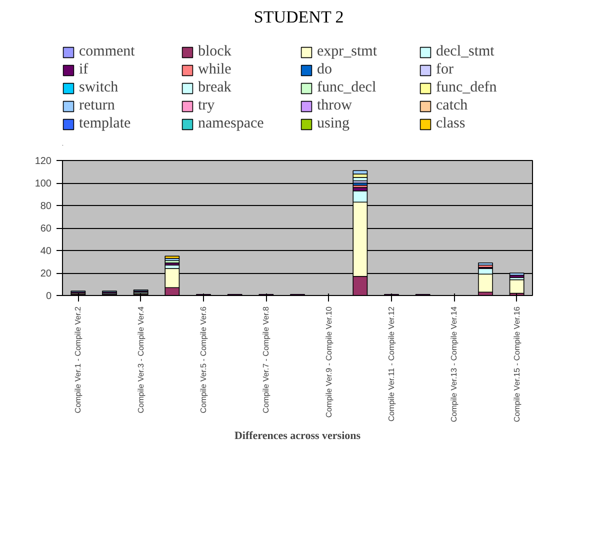  Describe the element at coordinates (46, 274) in the screenshot. I see `y-tick-label: 20` at that location.